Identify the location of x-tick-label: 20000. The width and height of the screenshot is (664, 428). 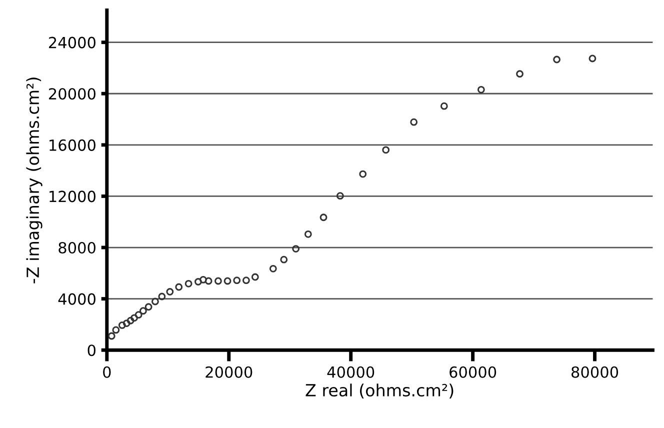
(229, 372).